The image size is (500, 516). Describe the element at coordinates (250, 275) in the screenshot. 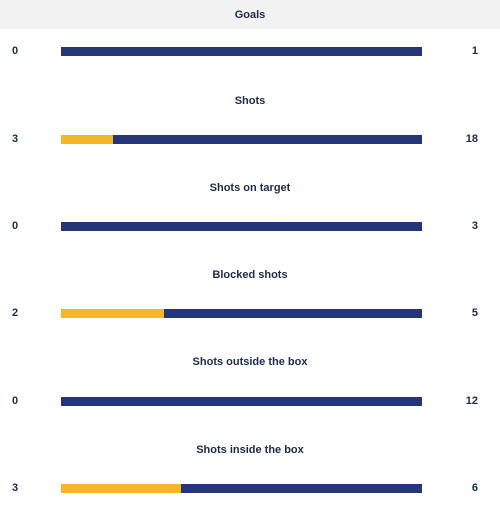

I see `stat-label: Blocked shots` at that location.